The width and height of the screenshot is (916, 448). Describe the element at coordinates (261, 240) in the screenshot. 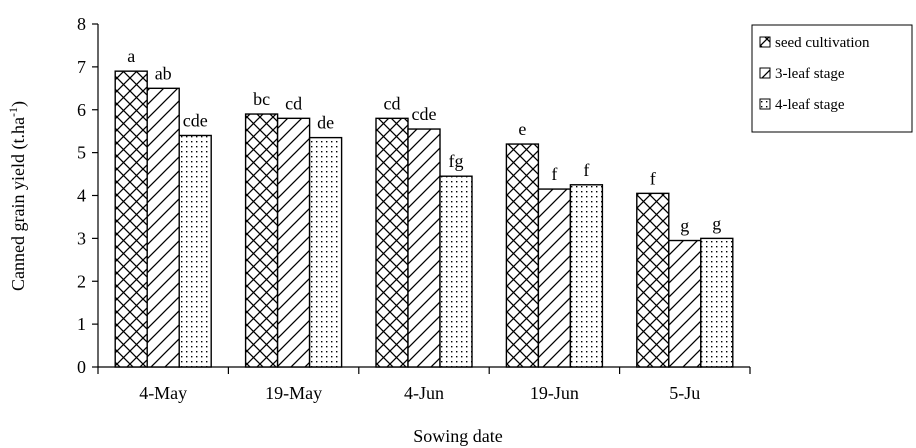

I see `bar-seed-cultivation-19-may` at that location.